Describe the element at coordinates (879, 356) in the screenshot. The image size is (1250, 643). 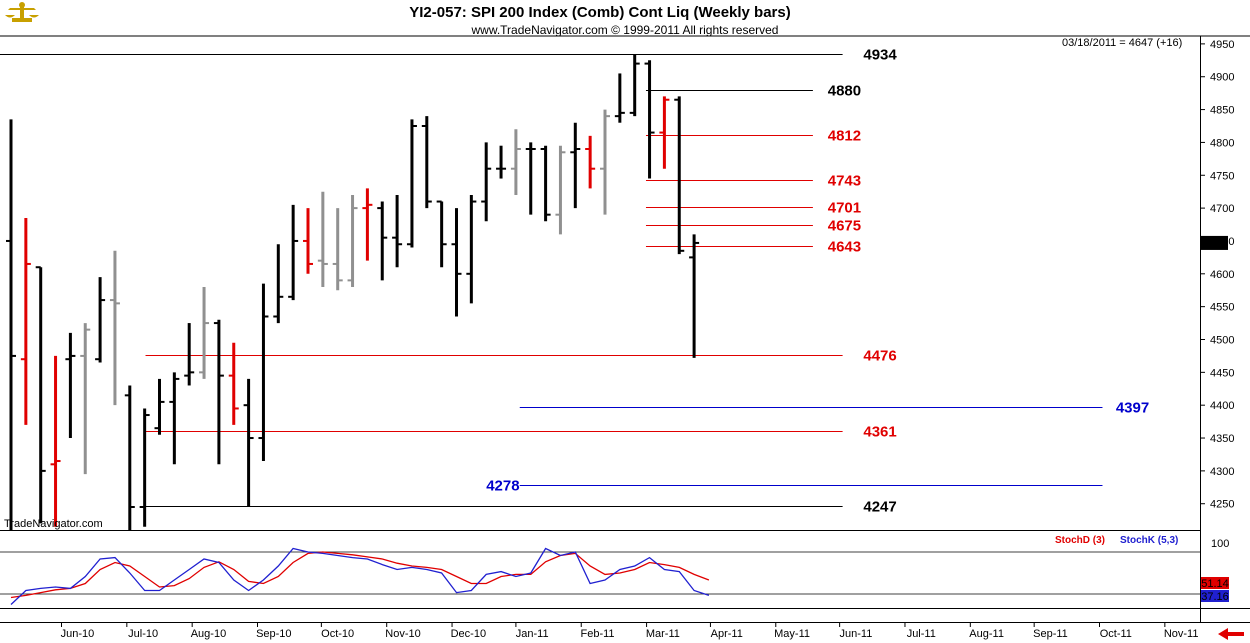
I see `level-label: 4476` at that location.